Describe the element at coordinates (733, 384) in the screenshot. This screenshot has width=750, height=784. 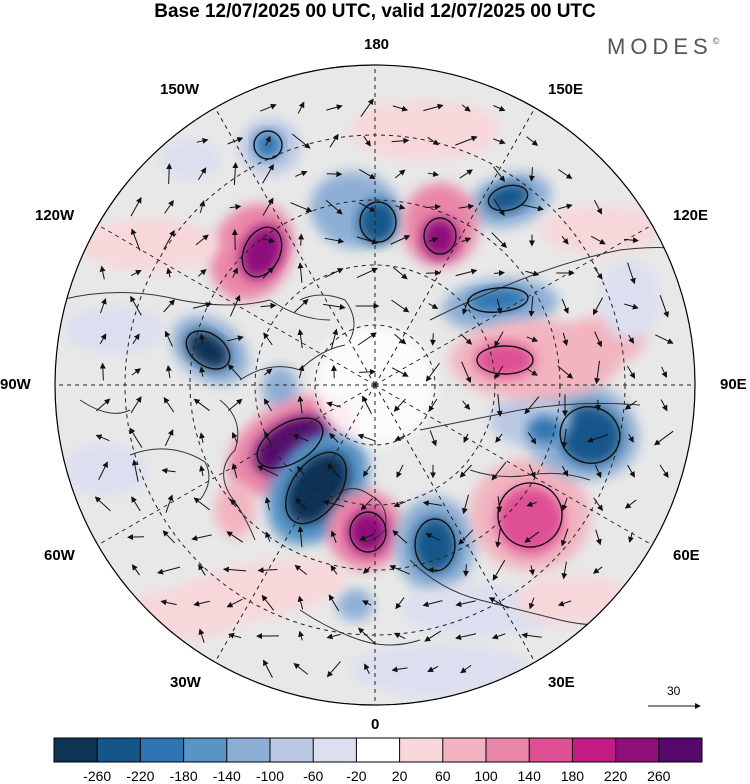
I see `lon-label-90e: 90E` at that location.